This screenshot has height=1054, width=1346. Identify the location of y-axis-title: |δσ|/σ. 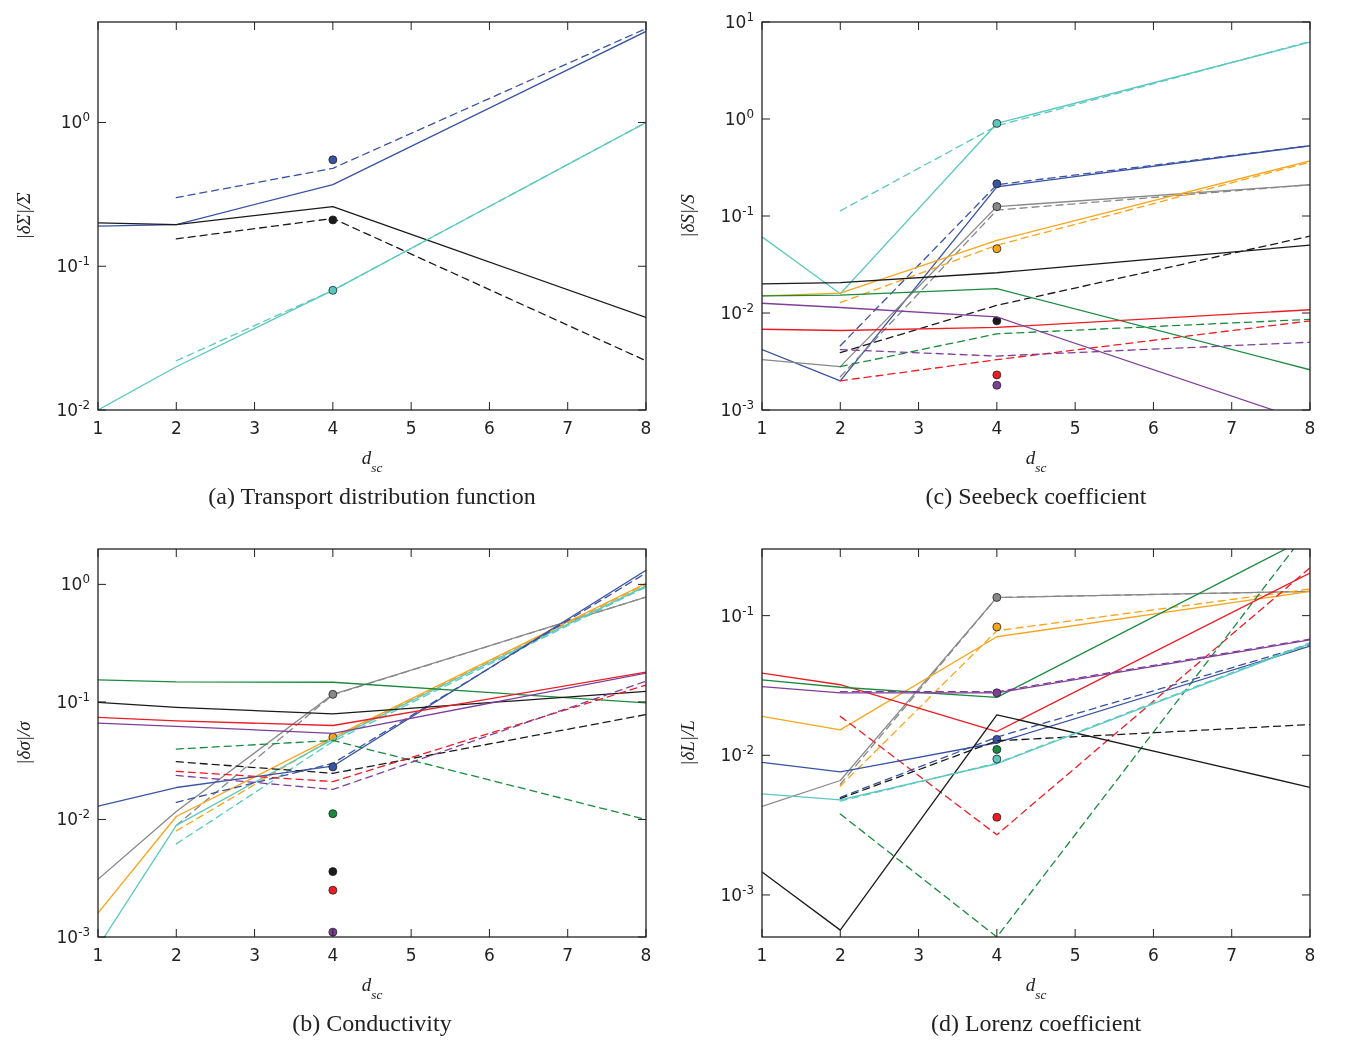
(23, 742).